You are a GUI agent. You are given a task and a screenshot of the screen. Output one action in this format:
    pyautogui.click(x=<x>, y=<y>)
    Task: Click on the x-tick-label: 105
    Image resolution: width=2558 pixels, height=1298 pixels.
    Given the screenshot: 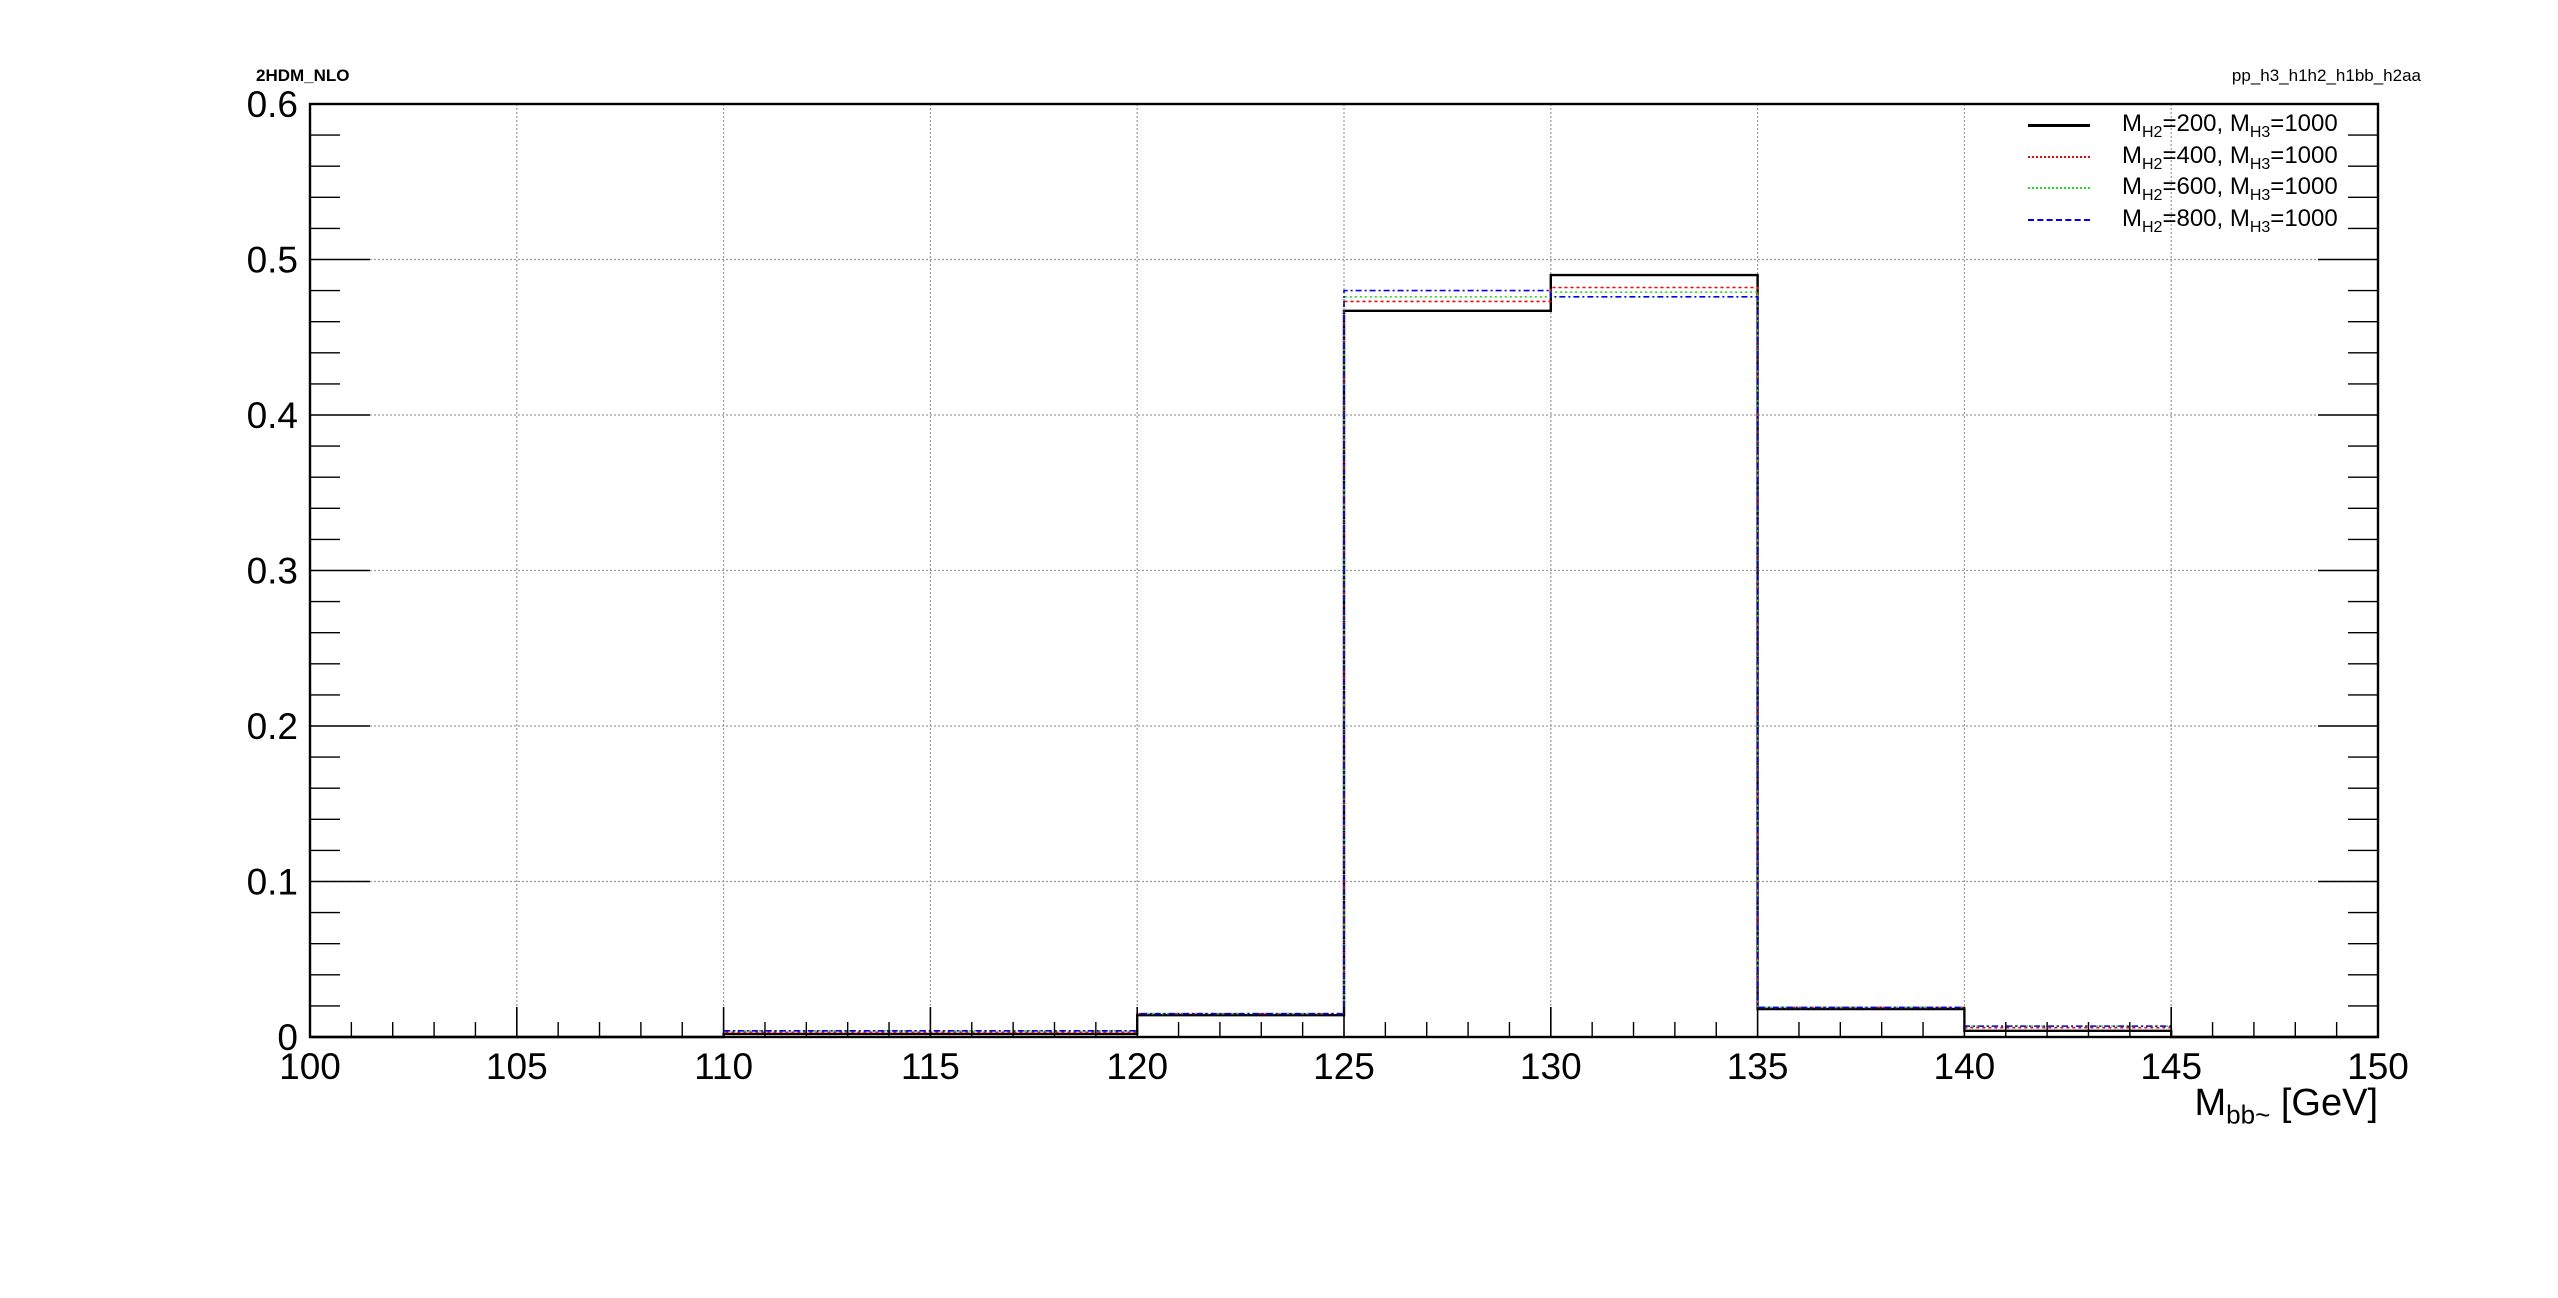 What is the action you would take?
    pyautogui.click(x=517, y=1066)
    